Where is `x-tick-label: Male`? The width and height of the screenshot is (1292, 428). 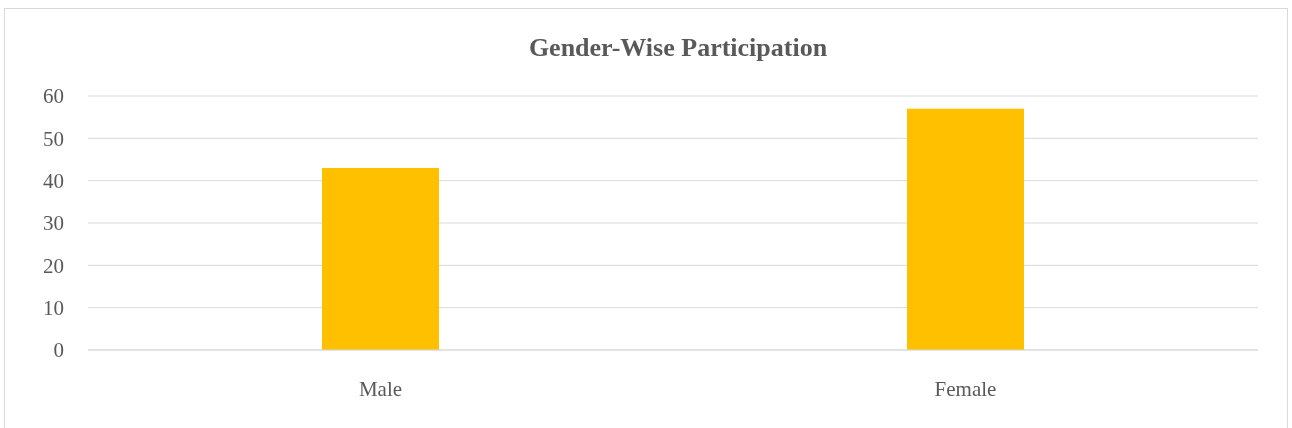
x-tick-label: Male is located at coordinates (380, 389).